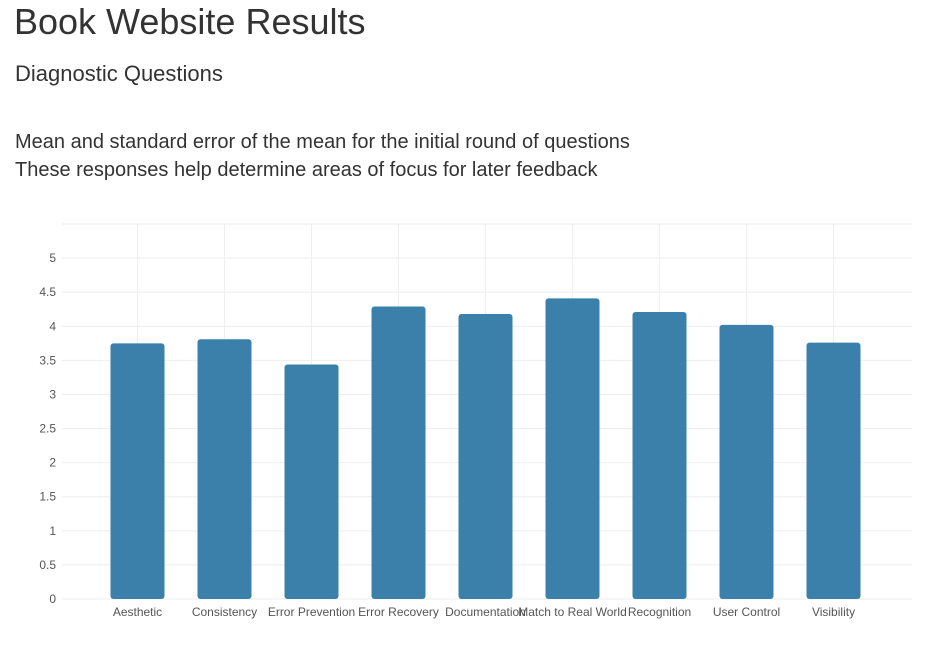 The height and width of the screenshot is (666, 946). Describe the element at coordinates (833, 612) in the screenshot. I see `x-category-label: Visibility` at that location.